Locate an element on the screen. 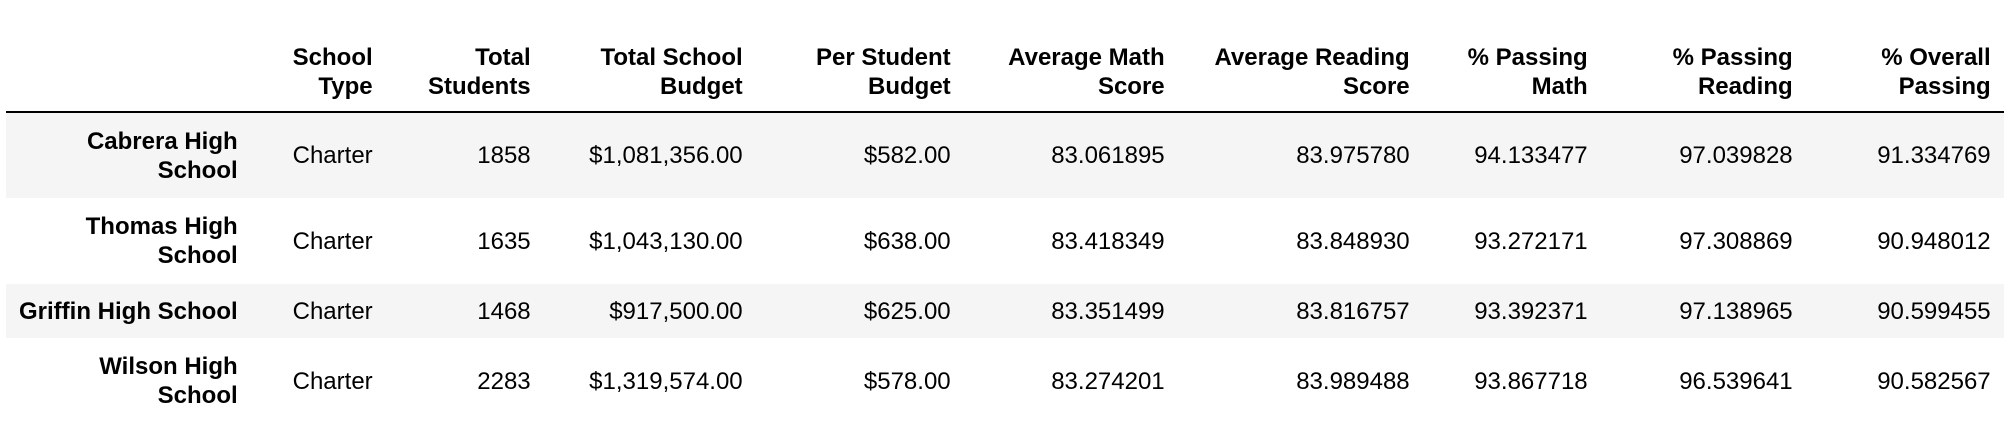 This screenshot has height=424, width=2016. cell-total-students: 1635 is located at coordinates (504, 241).